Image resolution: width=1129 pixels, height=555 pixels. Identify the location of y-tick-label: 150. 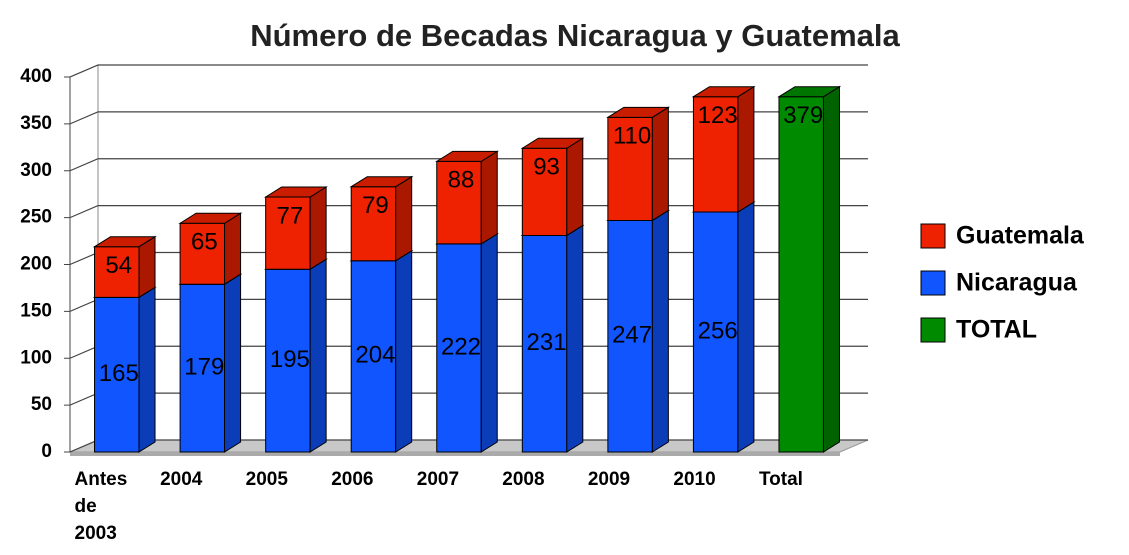
(36, 310).